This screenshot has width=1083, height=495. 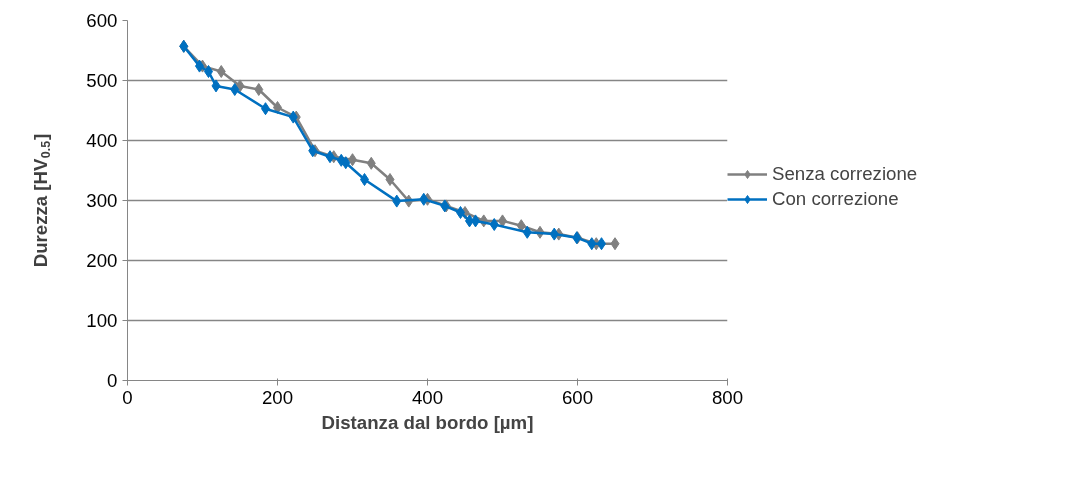 I want to click on y-tick-label: 200, so click(x=102, y=260).